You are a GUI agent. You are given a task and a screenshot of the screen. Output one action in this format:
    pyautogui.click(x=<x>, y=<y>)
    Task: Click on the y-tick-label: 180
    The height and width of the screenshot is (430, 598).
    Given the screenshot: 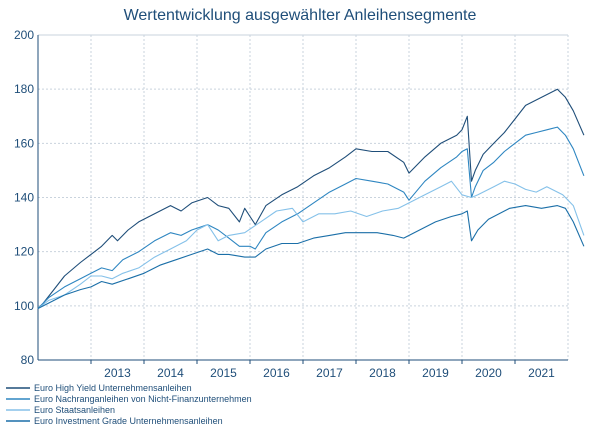 What is the action you would take?
    pyautogui.click(x=24, y=89)
    